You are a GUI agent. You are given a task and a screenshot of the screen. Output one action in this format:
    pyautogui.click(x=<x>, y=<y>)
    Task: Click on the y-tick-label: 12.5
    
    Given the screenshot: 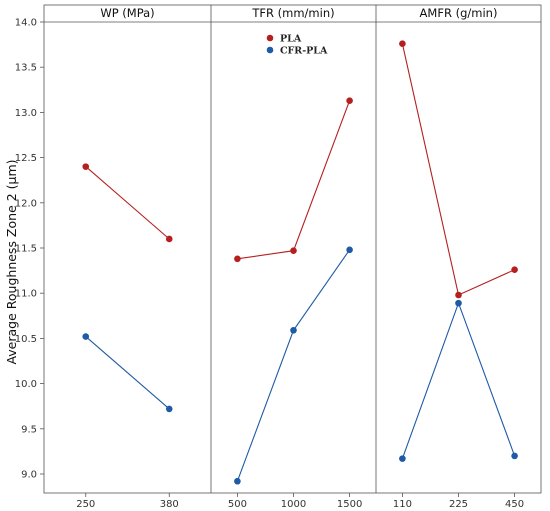 What is the action you would take?
    pyautogui.click(x=26, y=158)
    